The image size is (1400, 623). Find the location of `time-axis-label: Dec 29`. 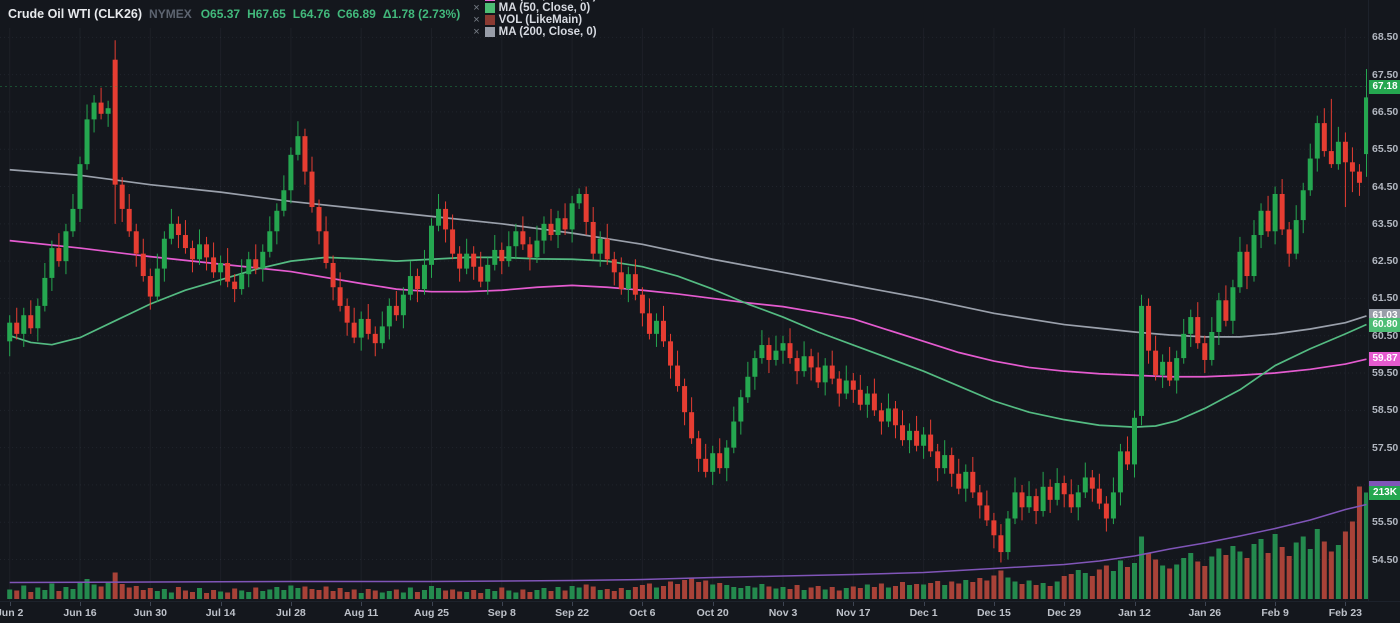

time-axis-label: Dec 29 is located at coordinates (1064, 613).